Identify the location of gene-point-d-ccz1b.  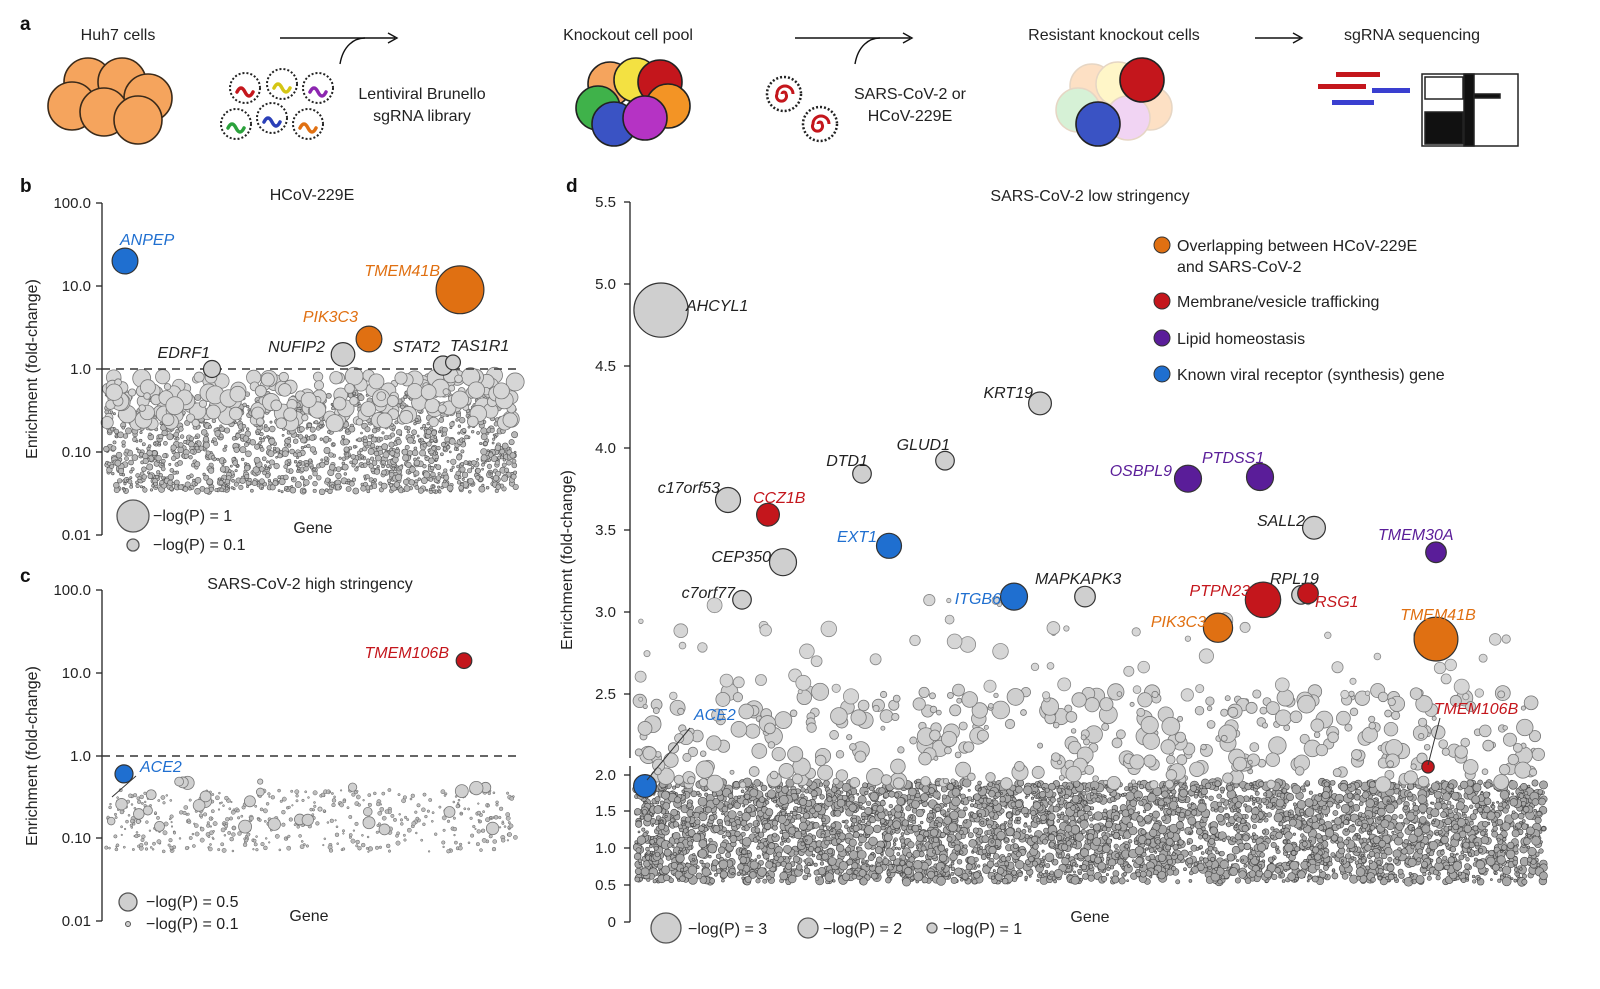
(767, 514).